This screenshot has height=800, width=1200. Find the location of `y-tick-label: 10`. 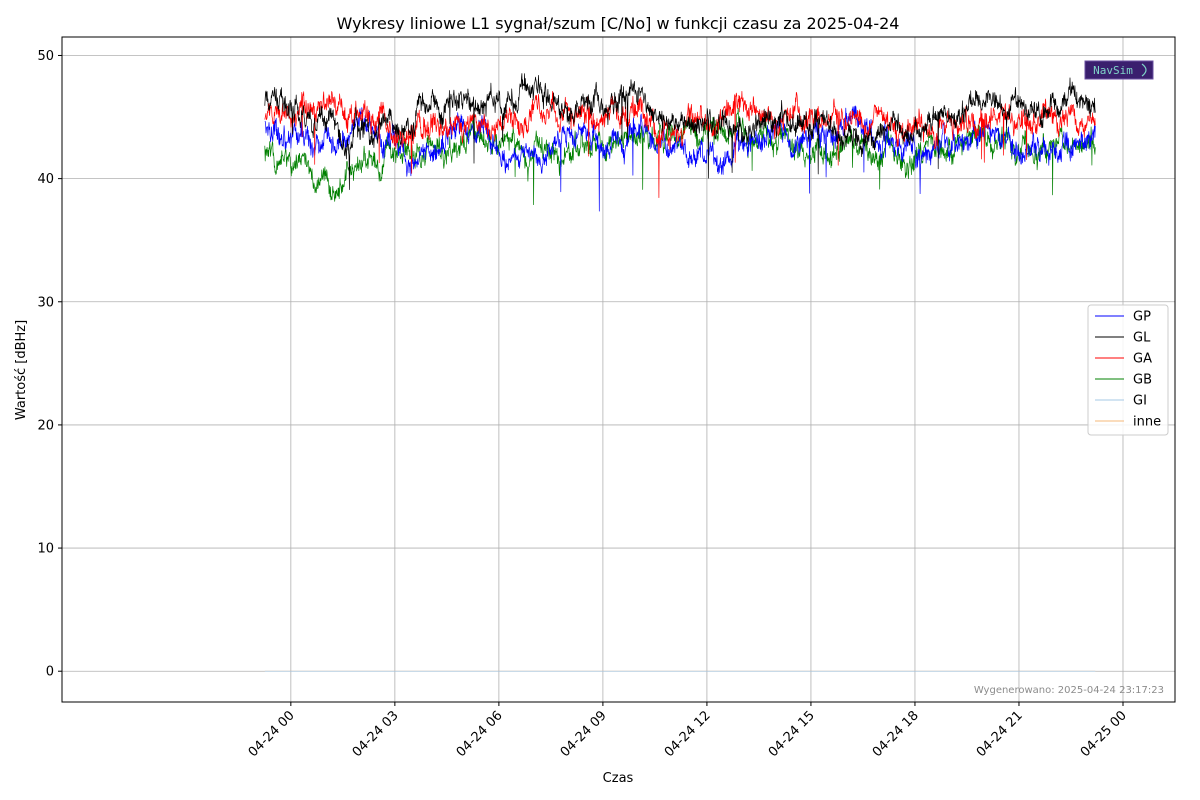

y-tick-label: 10 is located at coordinates (45, 549).